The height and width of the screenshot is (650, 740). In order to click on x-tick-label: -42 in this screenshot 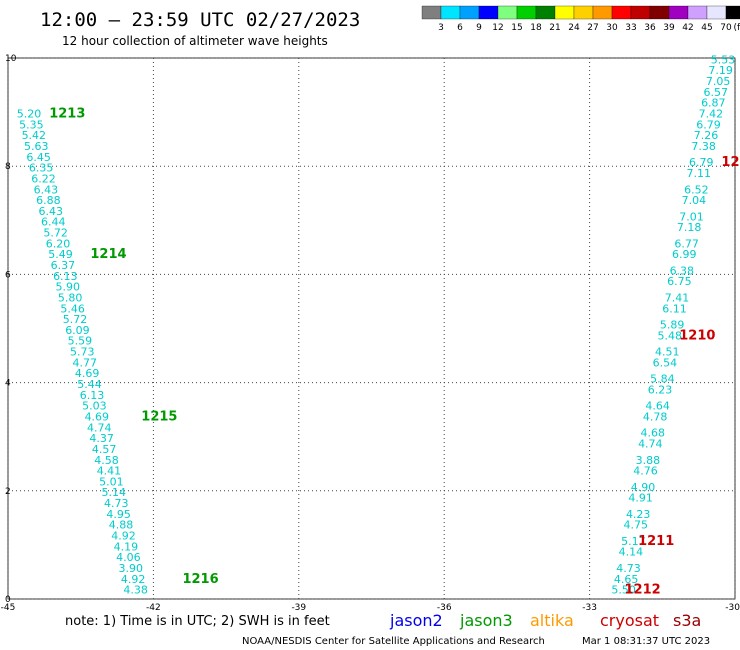, I will do `click(153, 608)`.